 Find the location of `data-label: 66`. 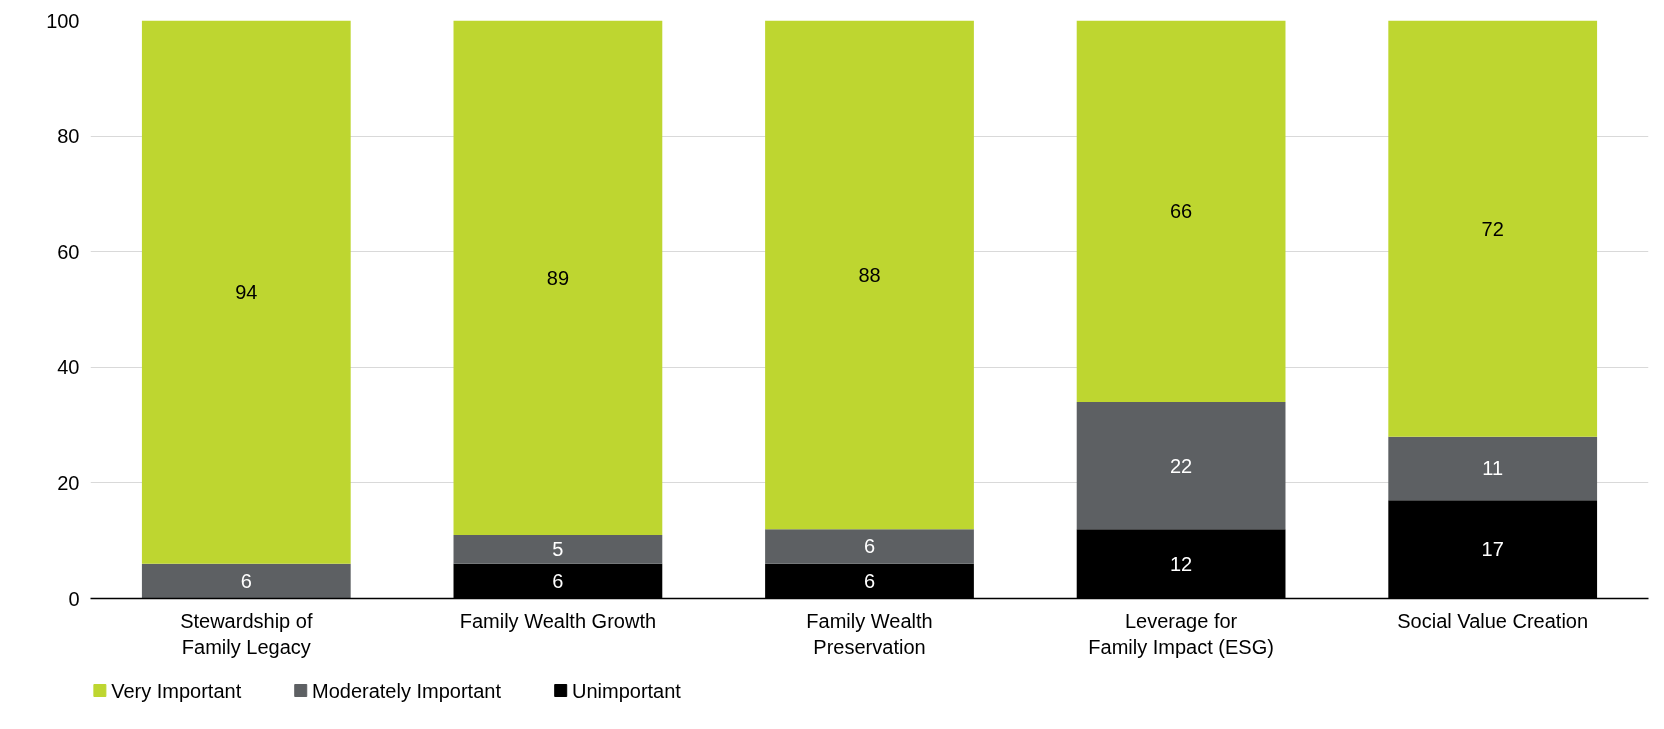

data-label: 66 is located at coordinates (1181, 211).